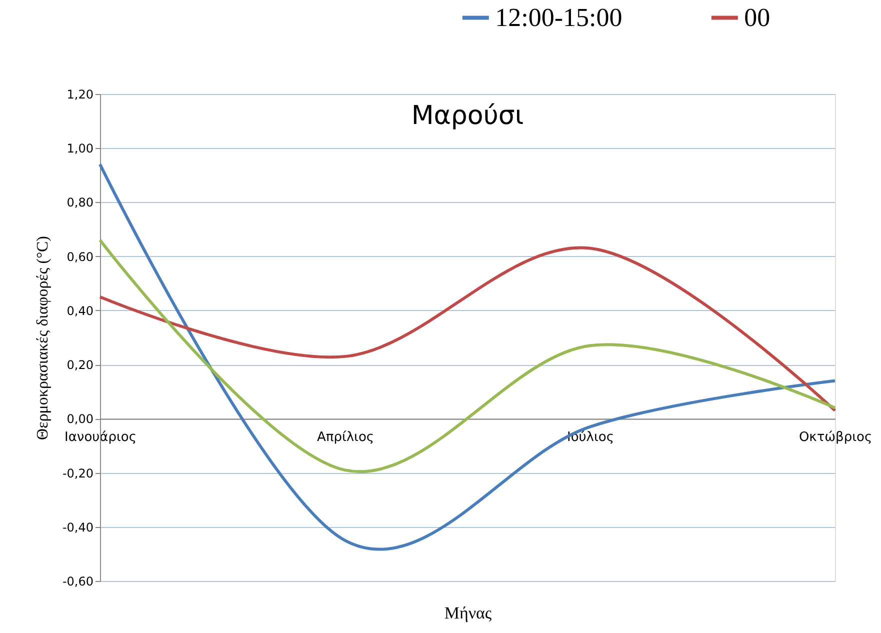 The height and width of the screenshot is (633, 881). What do you see at coordinates (467, 116) in the screenshot?
I see `chart-title: Μαρούσι` at bounding box center [467, 116].